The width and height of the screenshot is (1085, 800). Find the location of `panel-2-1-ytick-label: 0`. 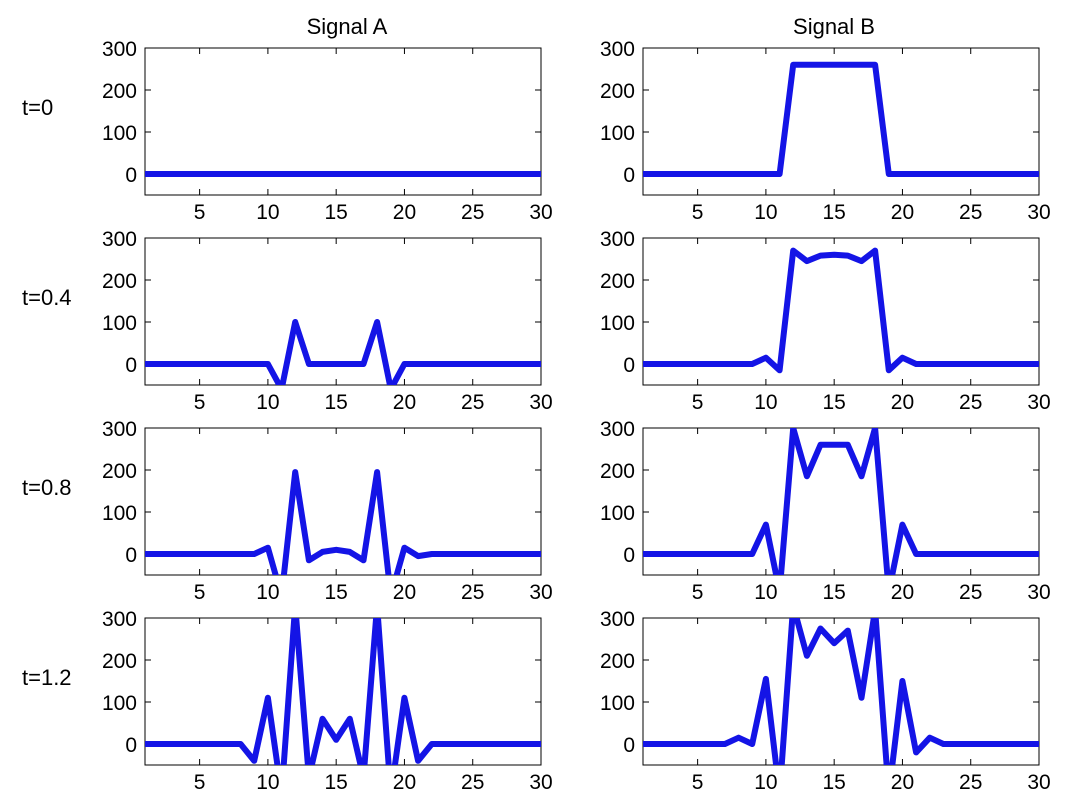

panel-2-1-ytick-label: 0 is located at coordinates (131, 365).